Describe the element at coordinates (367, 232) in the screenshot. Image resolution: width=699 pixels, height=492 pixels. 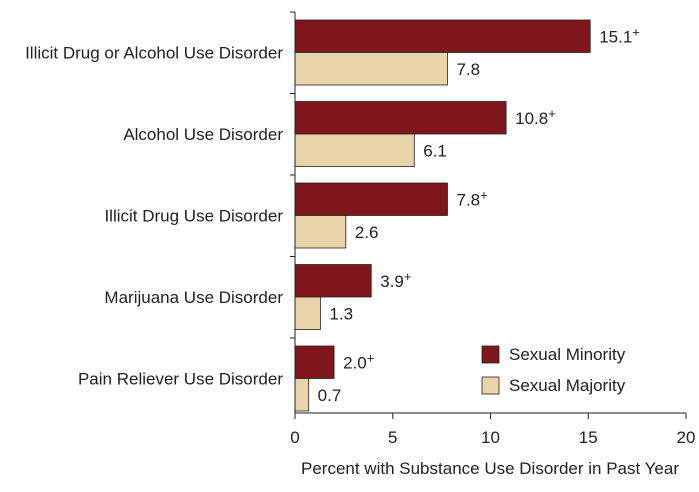
I see `data-label: 2.6` at that location.